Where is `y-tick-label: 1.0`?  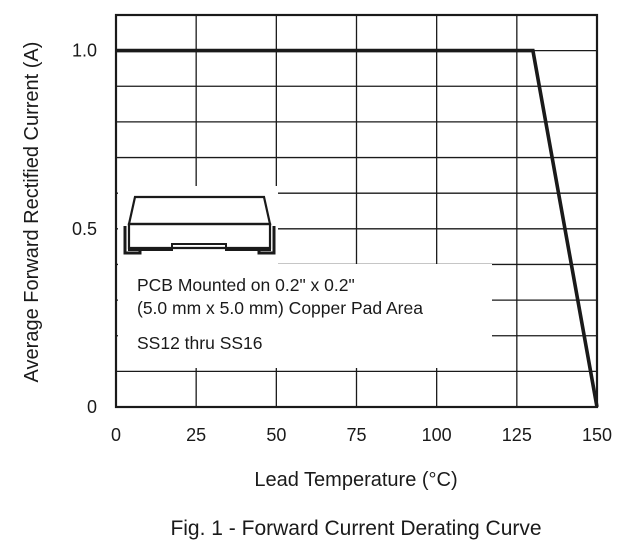 y-tick-label: 1.0 is located at coordinates (84, 51).